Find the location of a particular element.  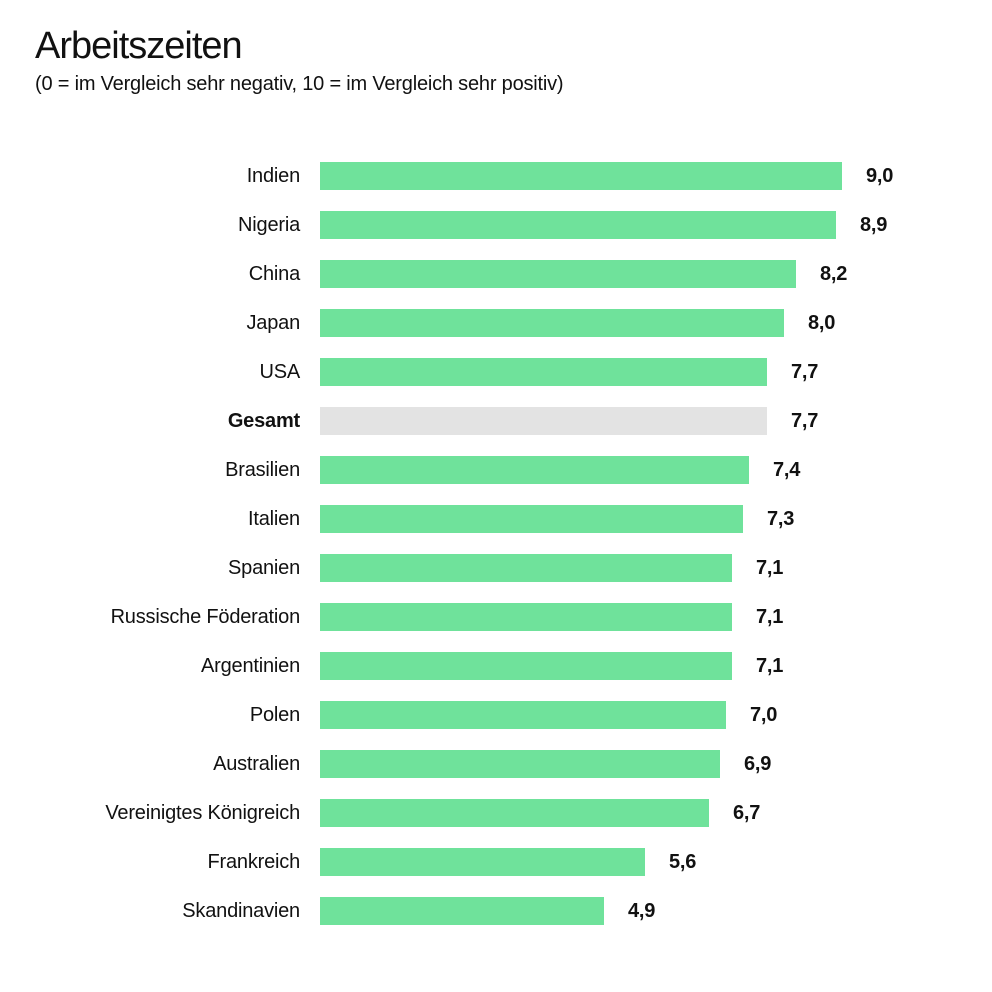

value-label: 5,6 is located at coordinates (683, 862).